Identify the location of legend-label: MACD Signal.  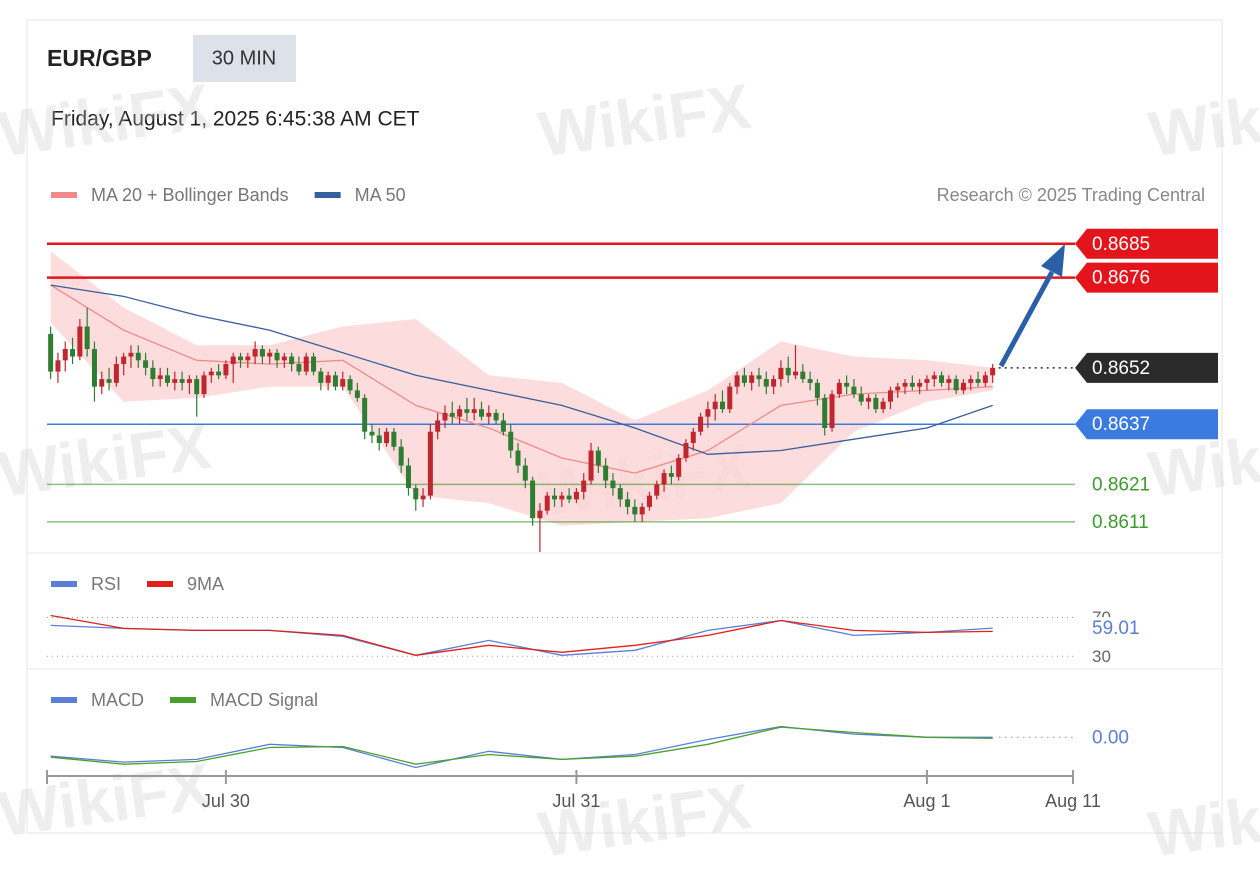
(264, 700).